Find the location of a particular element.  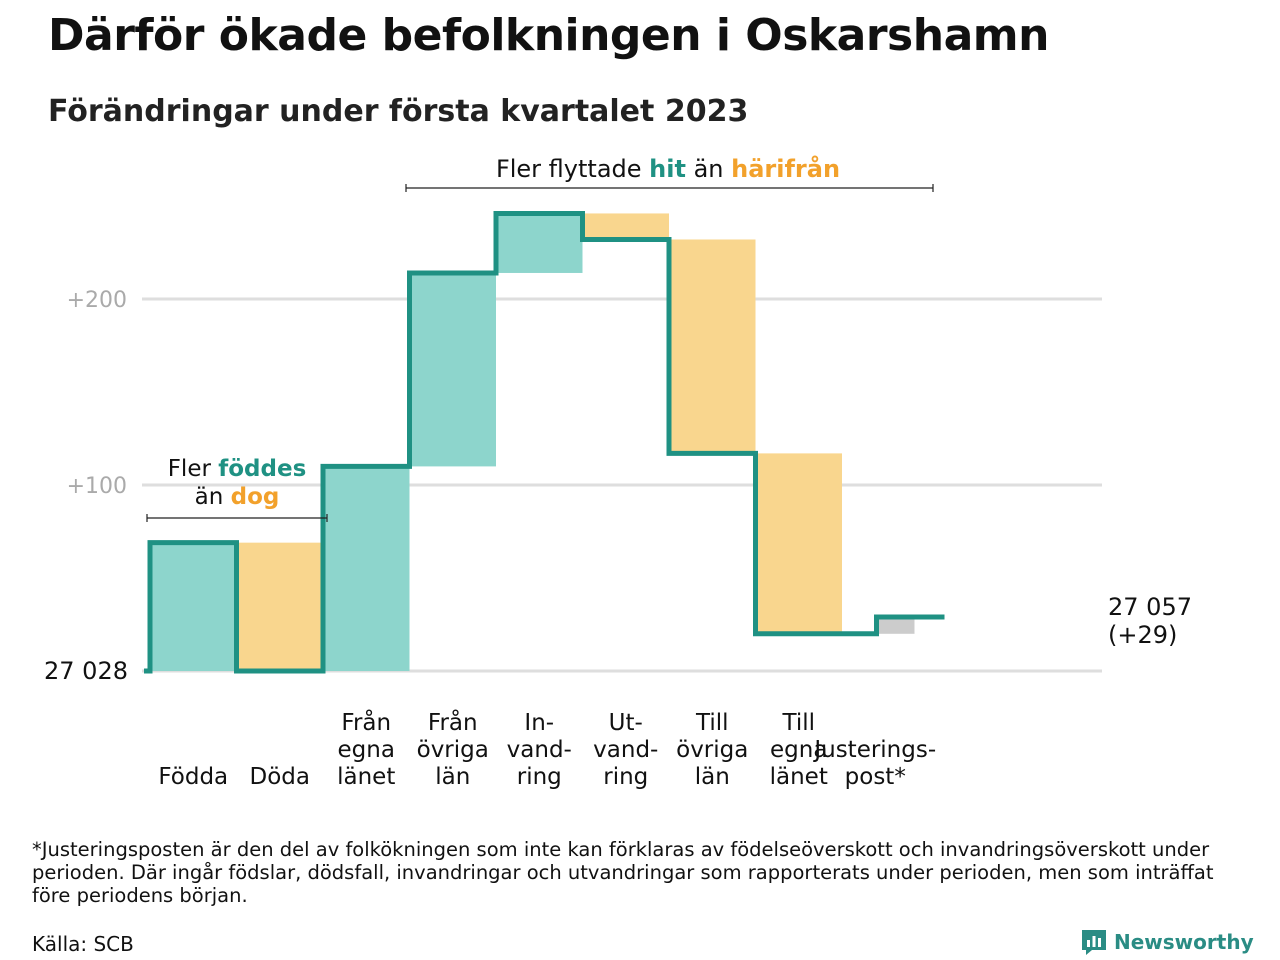

births-deaths-annotation-part: Fler is located at coordinates (193, 469).